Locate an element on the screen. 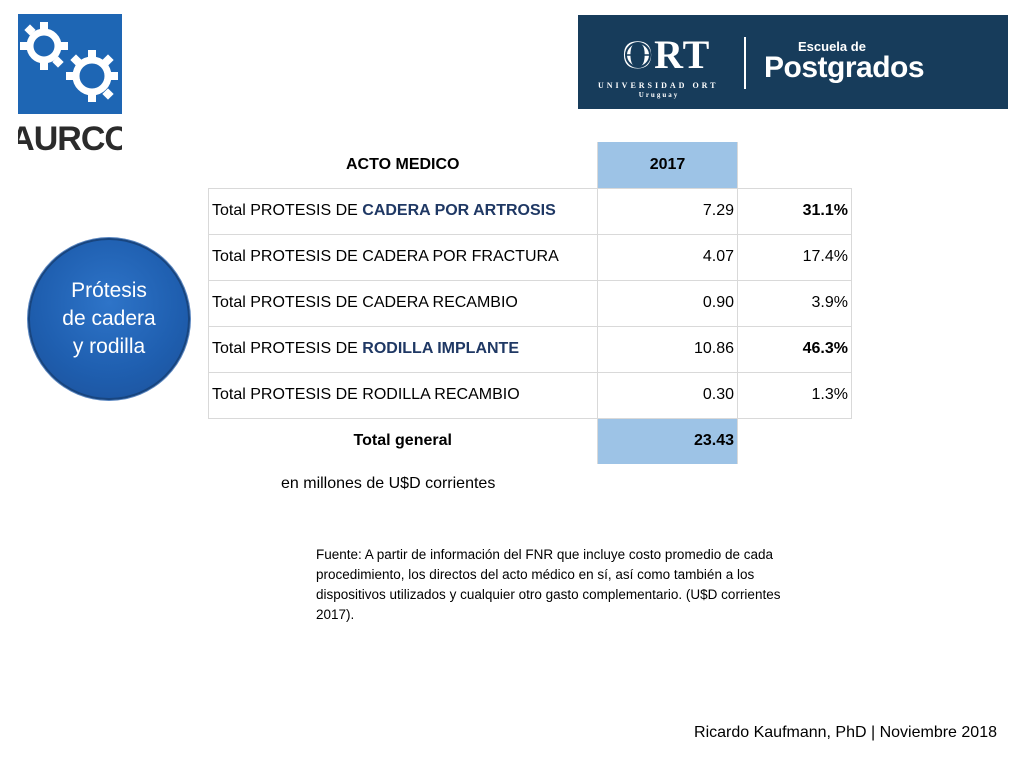 This screenshot has width=1024, height=768. total-label: Total general is located at coordinates (403, 440).